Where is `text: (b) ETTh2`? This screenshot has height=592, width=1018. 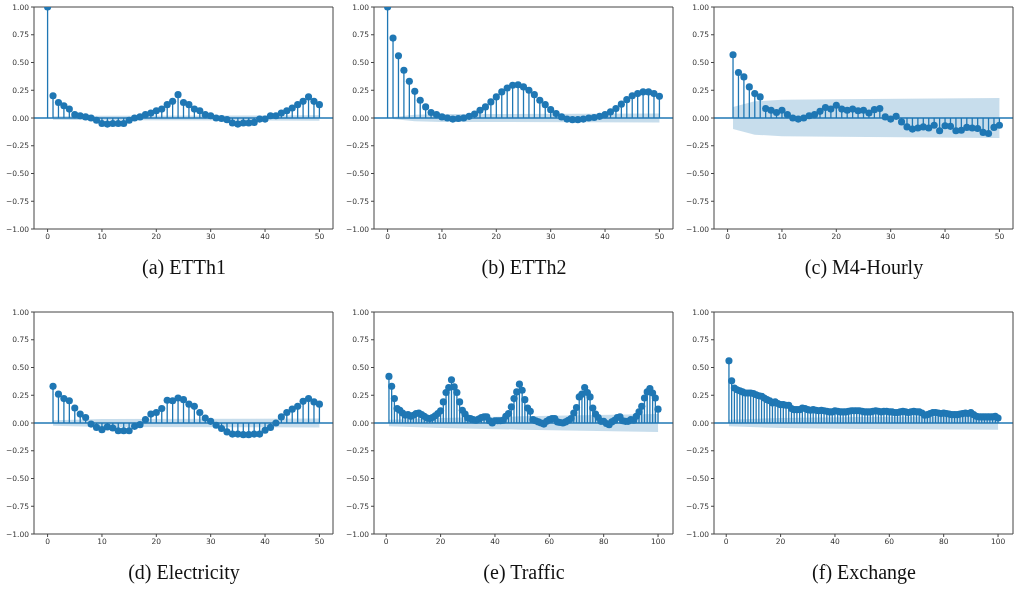
text: (b) ETTh2 is located at coordinates (524, 267).